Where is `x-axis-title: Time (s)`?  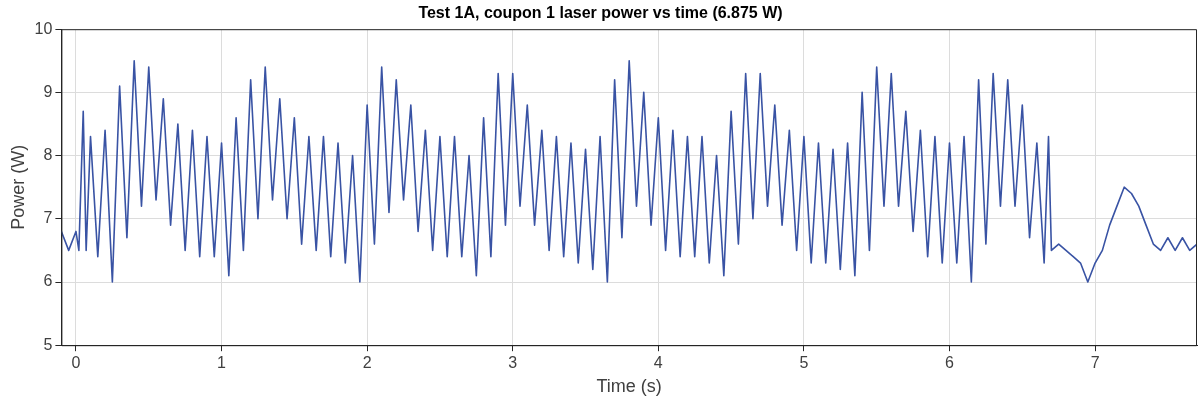 x-axis-title: Time (s) is located at coordinates (629, 386).